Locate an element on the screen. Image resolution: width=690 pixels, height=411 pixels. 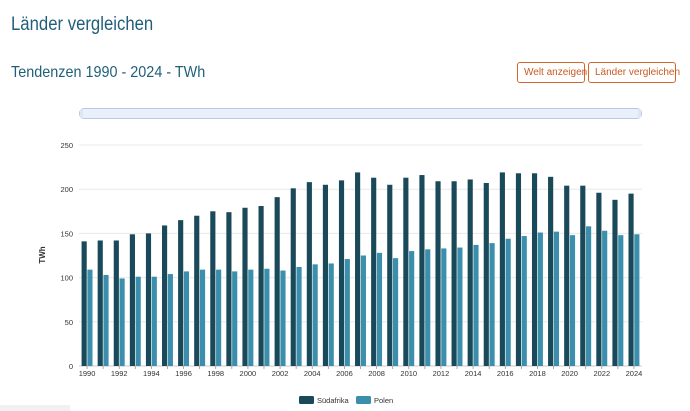
x-tick-label: 1990 is located at coordinates (87, 373).